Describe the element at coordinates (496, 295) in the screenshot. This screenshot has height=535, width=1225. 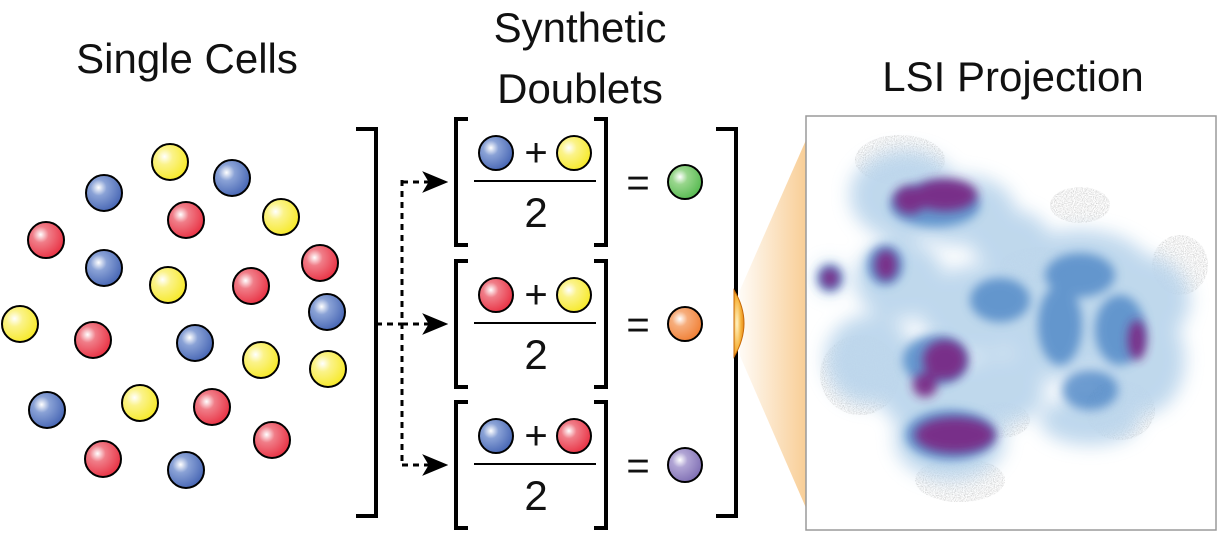
I see `equation-left-cell-red` at that location.